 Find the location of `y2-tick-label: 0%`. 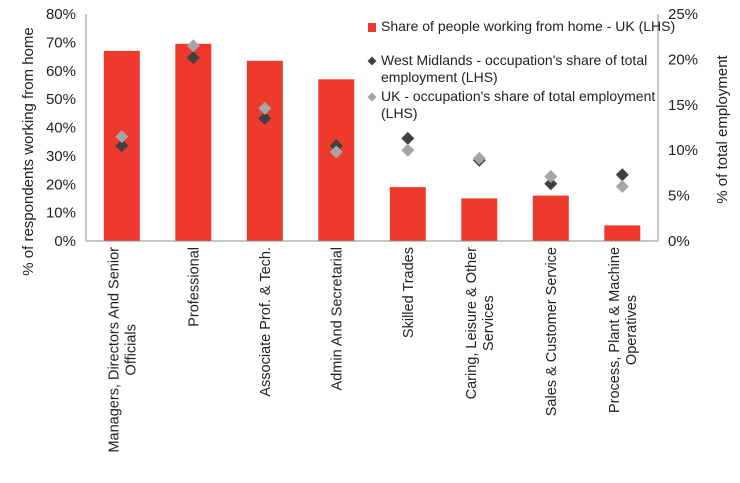

y2-tick-label: 0% is located at coordinates (679, 241).